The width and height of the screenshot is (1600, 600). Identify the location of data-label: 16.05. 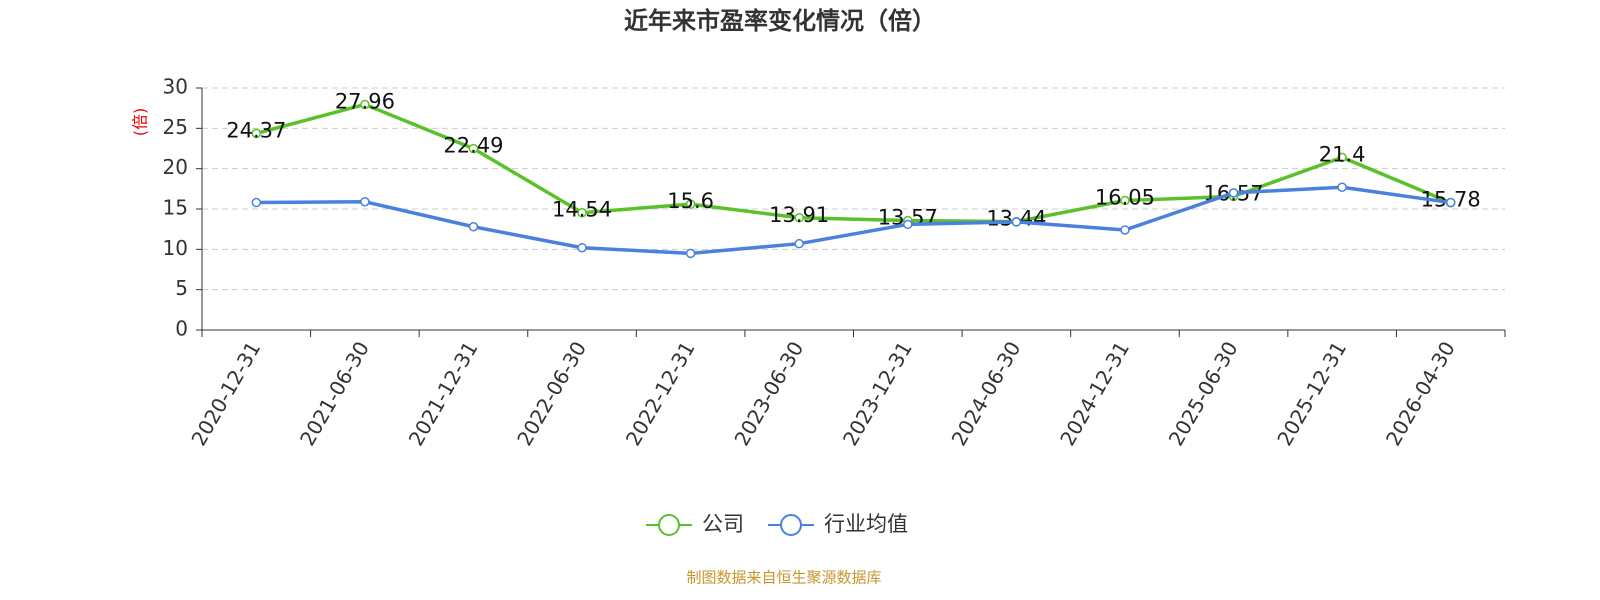
(1125, 198).